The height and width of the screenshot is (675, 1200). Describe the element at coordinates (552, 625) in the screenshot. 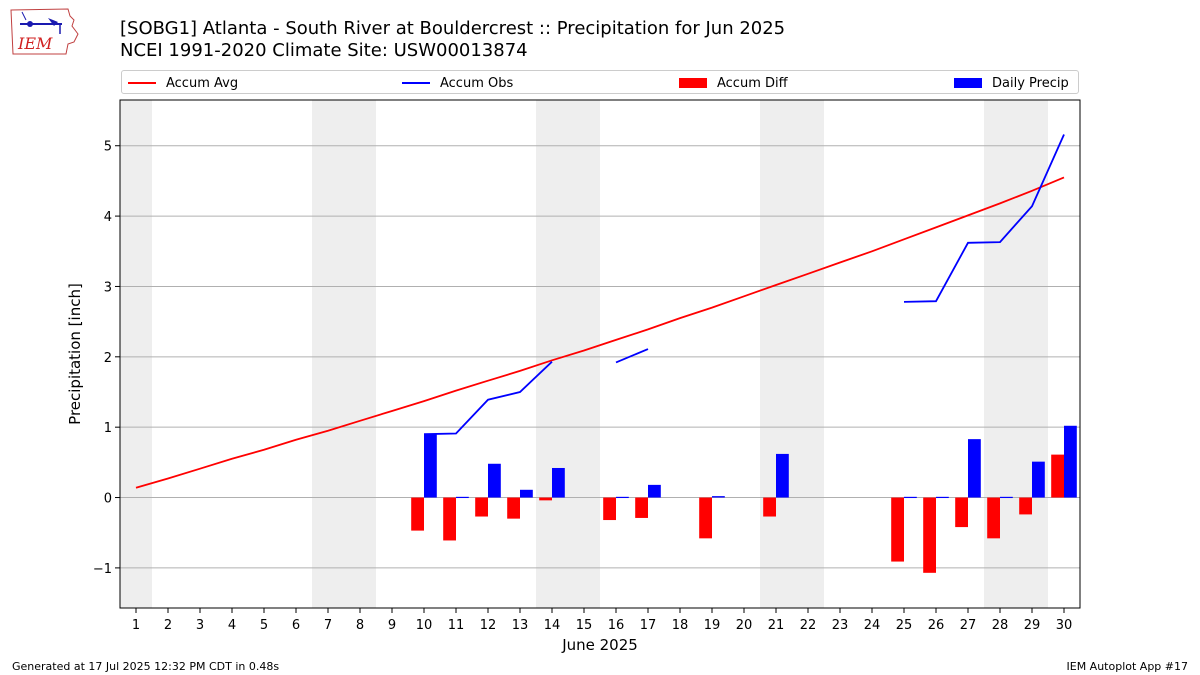

I see `x-tick-label: 14` at that location.